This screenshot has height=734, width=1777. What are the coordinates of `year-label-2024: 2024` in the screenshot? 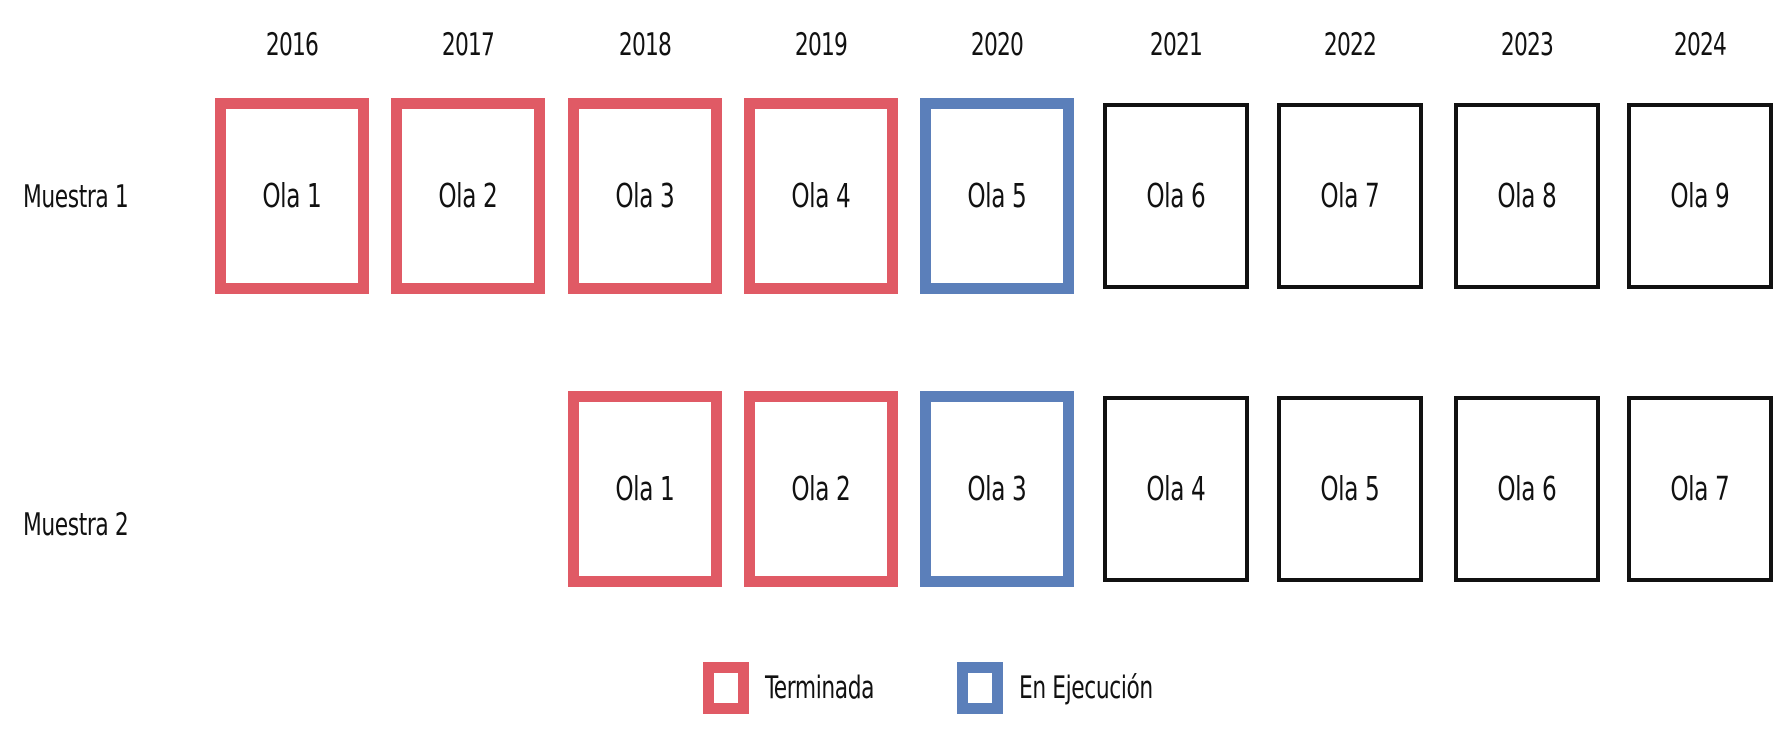 It's located at (1700, 45).